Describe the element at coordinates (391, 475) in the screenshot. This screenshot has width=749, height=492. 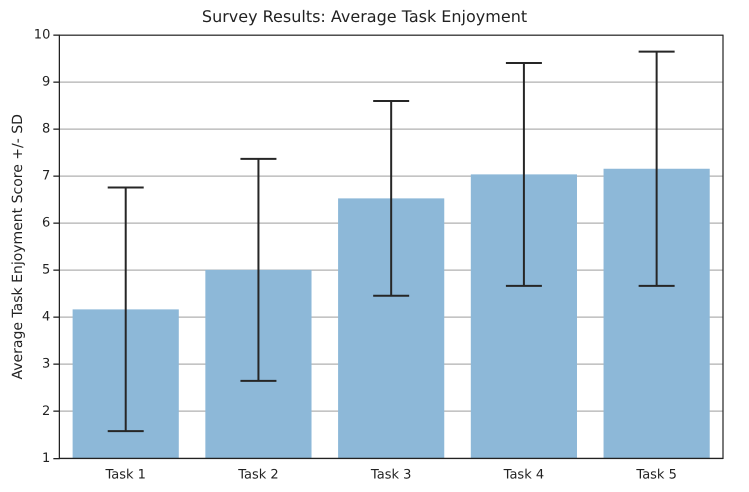
I see `x-tick-label: Task 3` at that location.